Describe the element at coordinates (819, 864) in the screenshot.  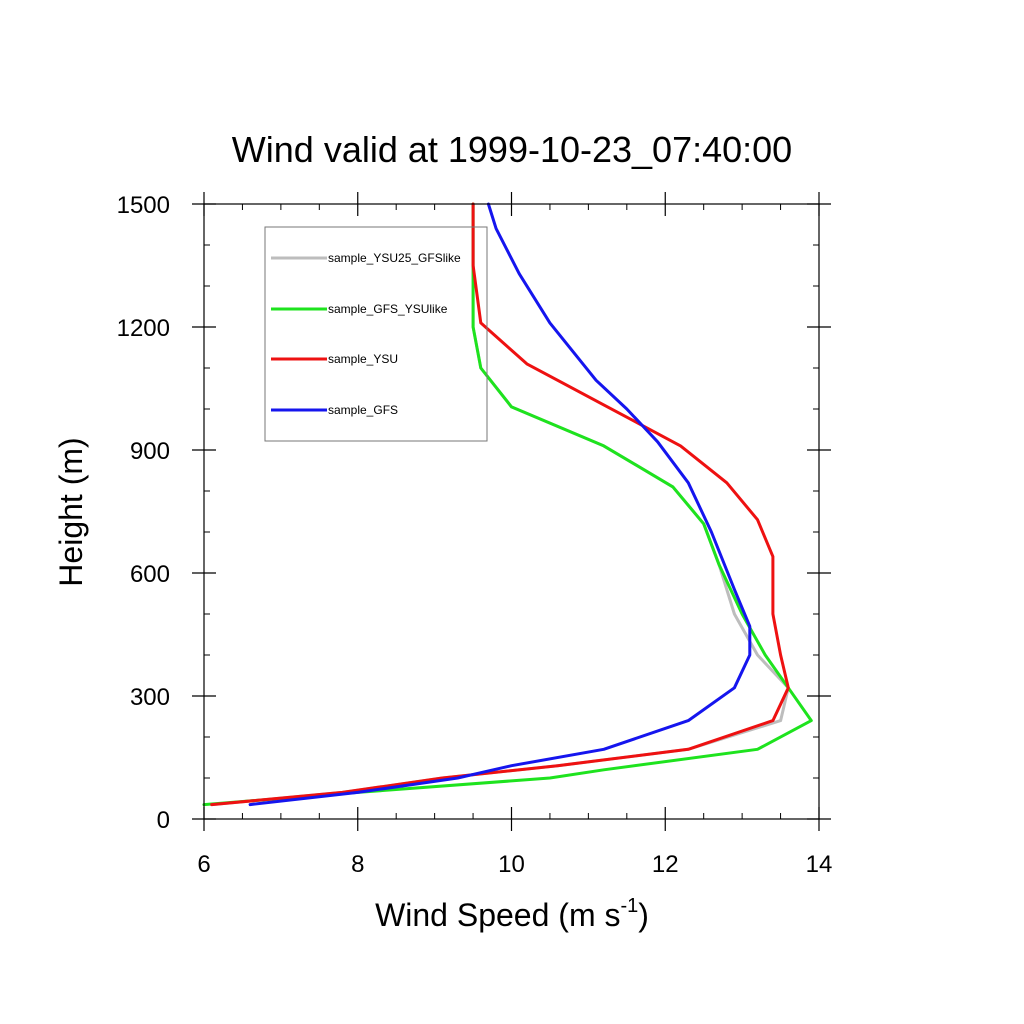
I see `x-tick-label: 14` at that location.